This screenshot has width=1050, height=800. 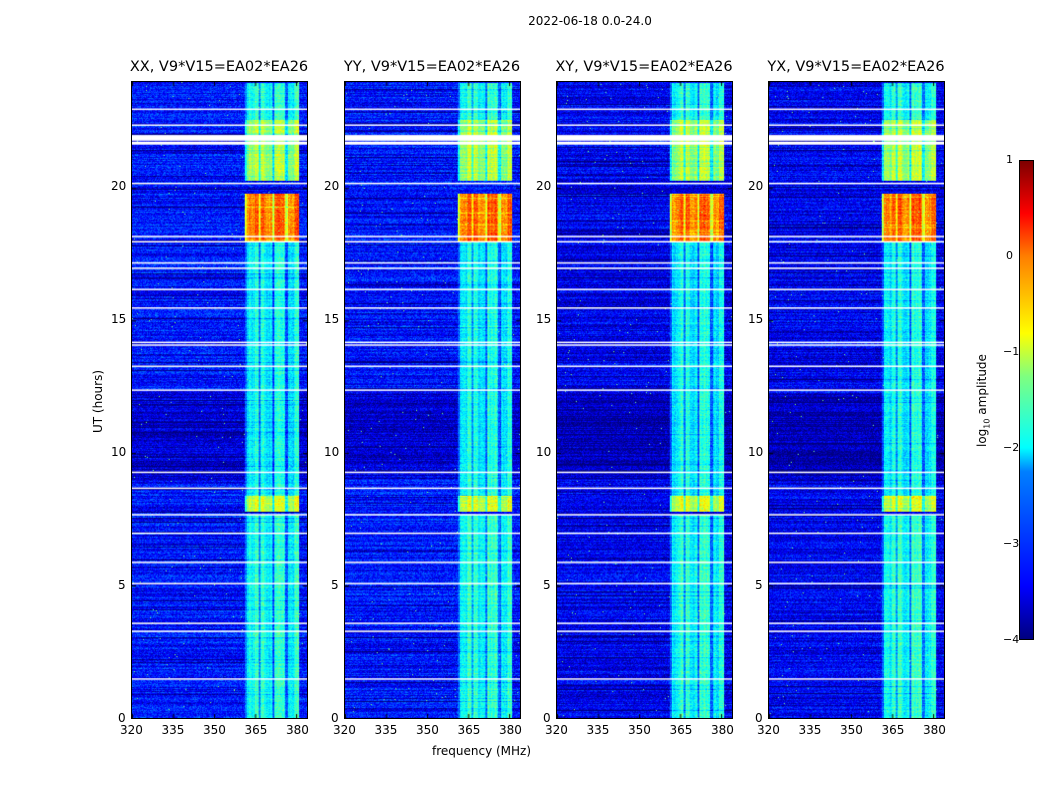 What do you see at coordinates (644, 67) in the screenshot?
I see `panel-title: XY, V9*V15=EA02*EA26` at bounding box center [644, 67].